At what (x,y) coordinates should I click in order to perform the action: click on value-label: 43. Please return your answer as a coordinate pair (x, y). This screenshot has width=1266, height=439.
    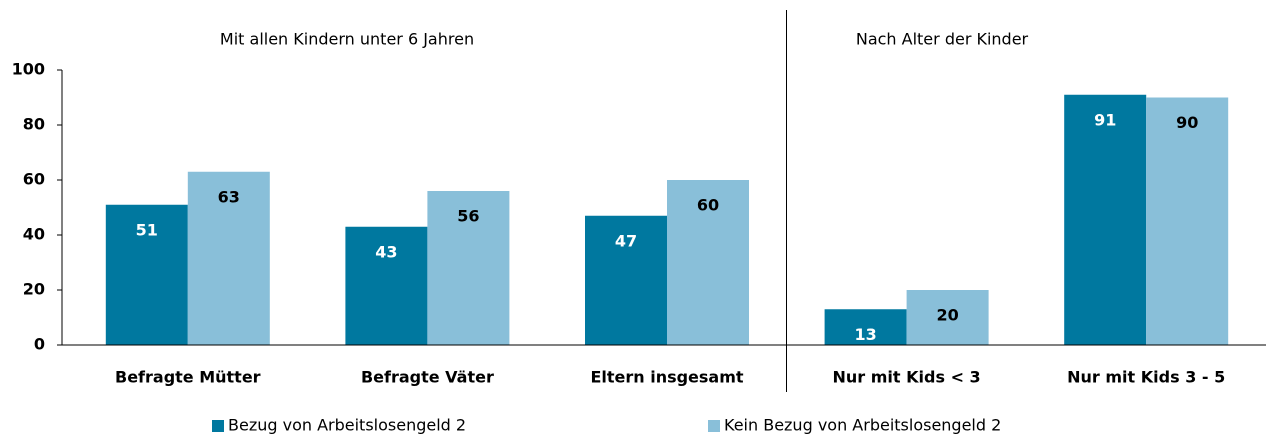
    Looking at the image, I should click on (386, 251).